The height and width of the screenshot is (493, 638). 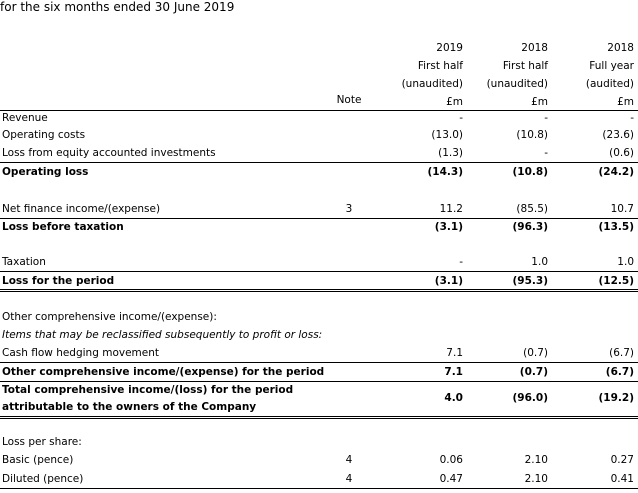 I want to click on col-header-2018-h1: 2018 First half (unaudited) £m, so click(x=517, y=75).